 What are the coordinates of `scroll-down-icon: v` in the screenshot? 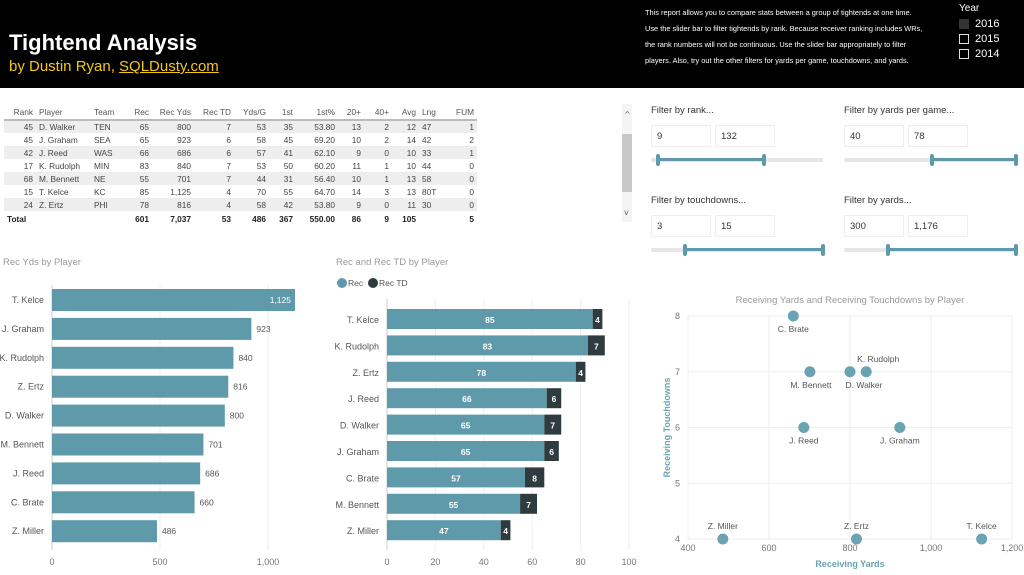 It's located at (626, 212).